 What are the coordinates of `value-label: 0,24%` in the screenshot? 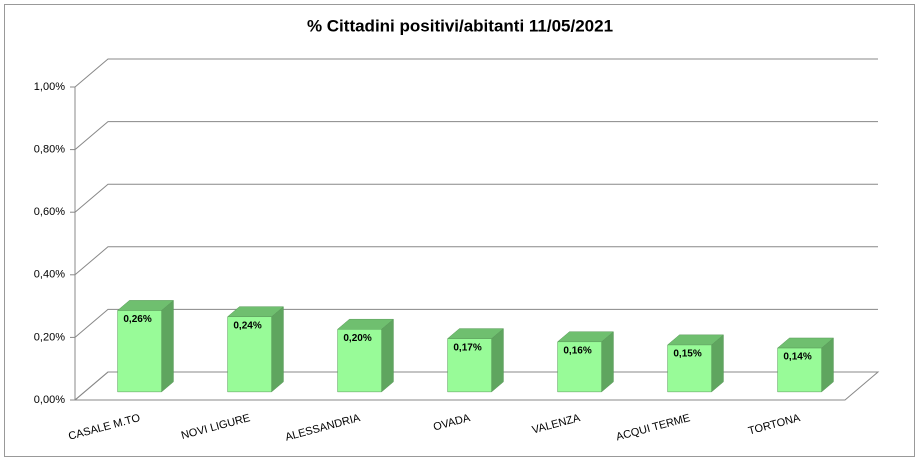 It's located at (247, 325).